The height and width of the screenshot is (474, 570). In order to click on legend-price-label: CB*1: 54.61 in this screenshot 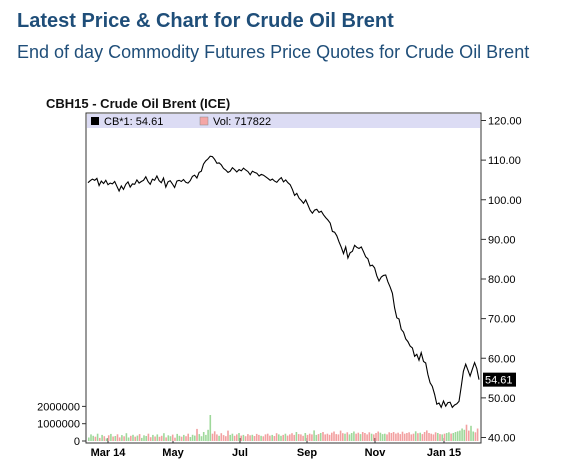, I will do `click(133, 122)`.